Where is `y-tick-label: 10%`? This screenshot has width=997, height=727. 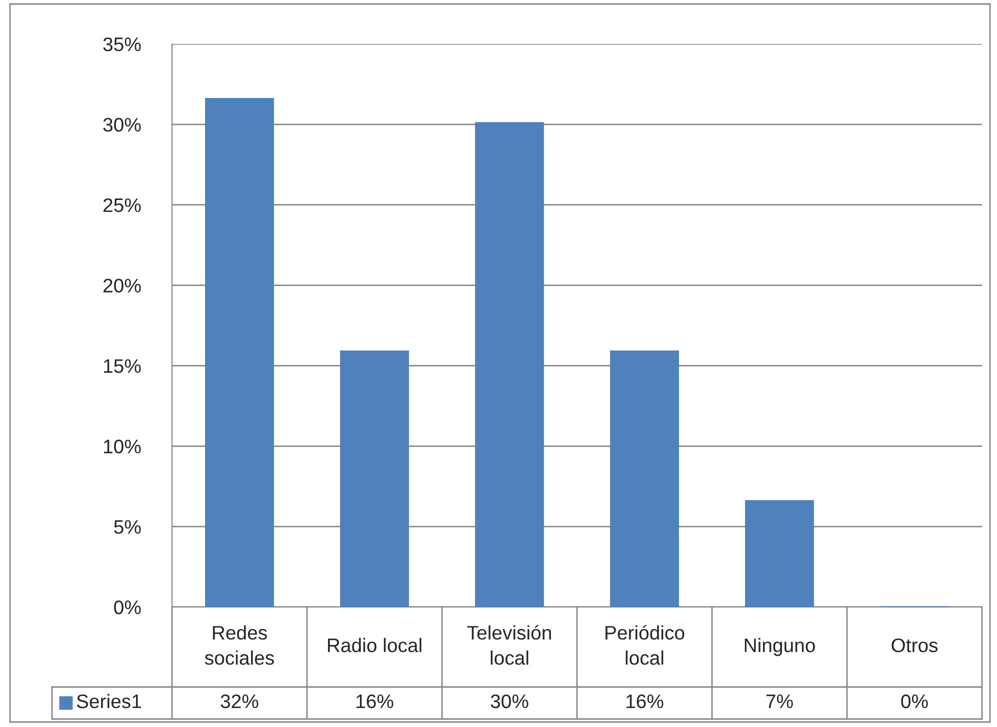
y-tick-label: 10% is located at coordinates (122, 447).